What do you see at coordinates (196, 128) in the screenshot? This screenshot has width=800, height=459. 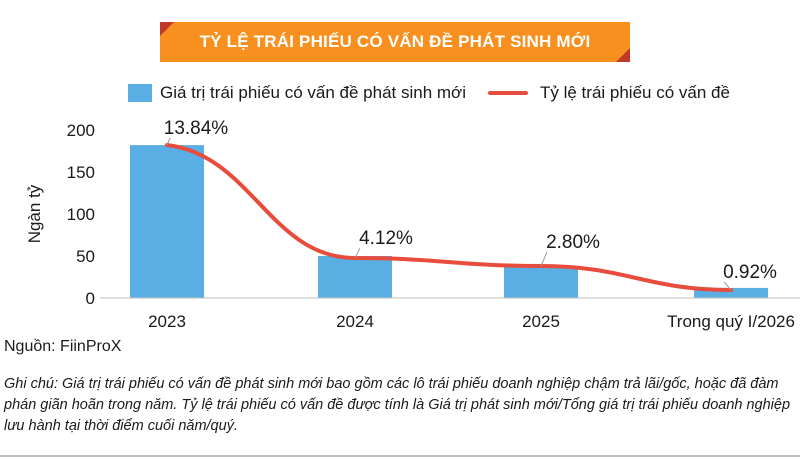 I see `data-label: 13.84%` at bounding box center [196, 128].